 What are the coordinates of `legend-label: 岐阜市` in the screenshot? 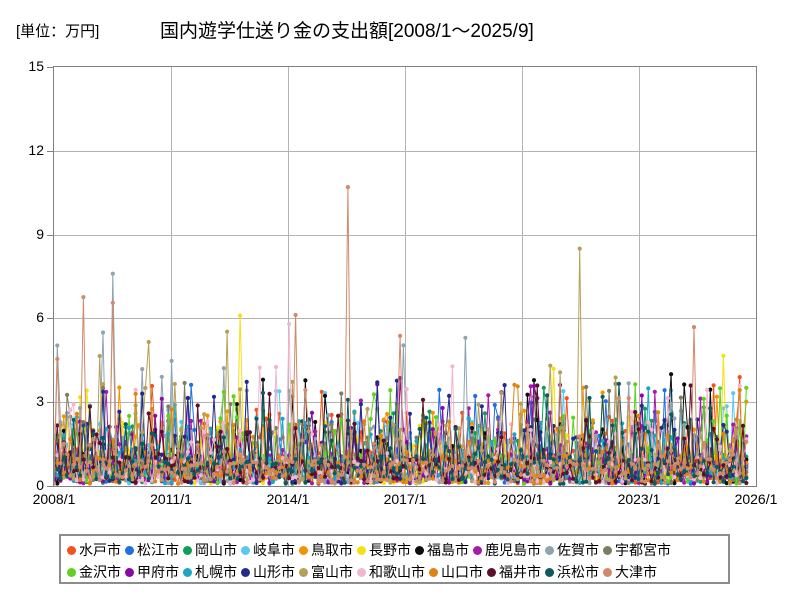 It's located at (274, 550).